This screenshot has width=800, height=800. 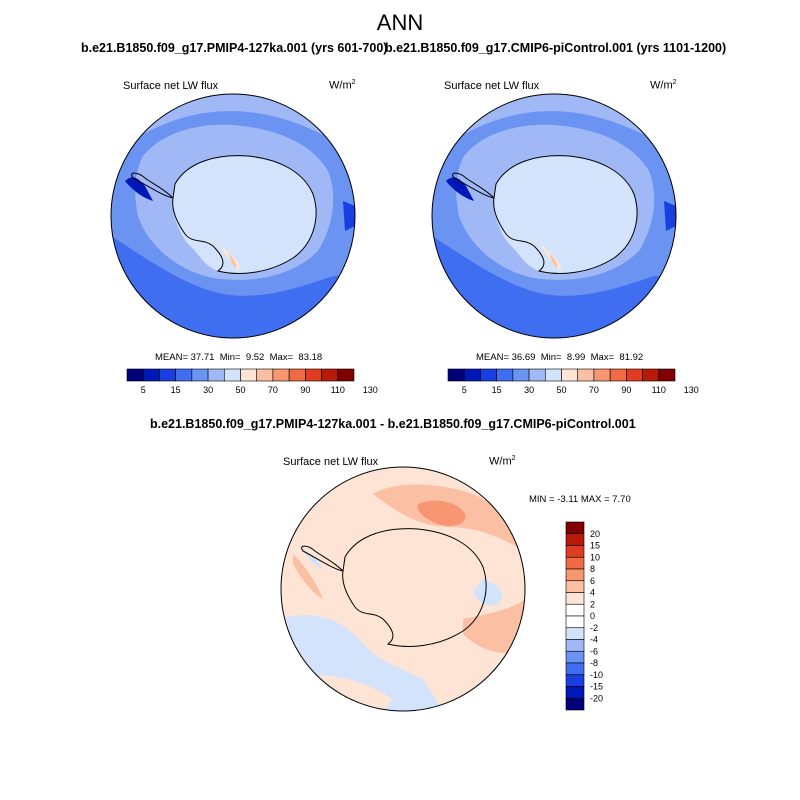 I want to click on colorbar-diff-tick-label: 10, so click(x=595, y=557).